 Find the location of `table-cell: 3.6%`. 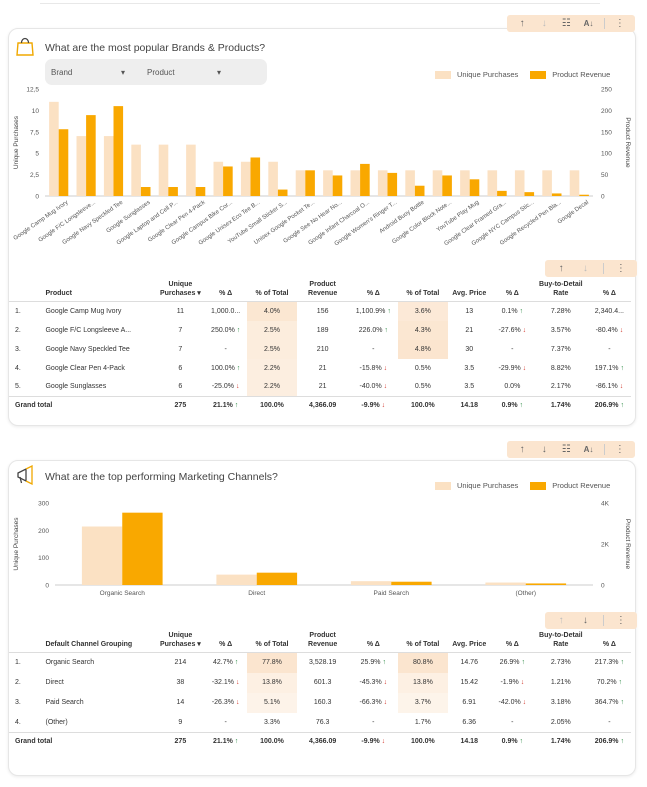

table-cell: 3.6% is located at coordinates (423, 311).